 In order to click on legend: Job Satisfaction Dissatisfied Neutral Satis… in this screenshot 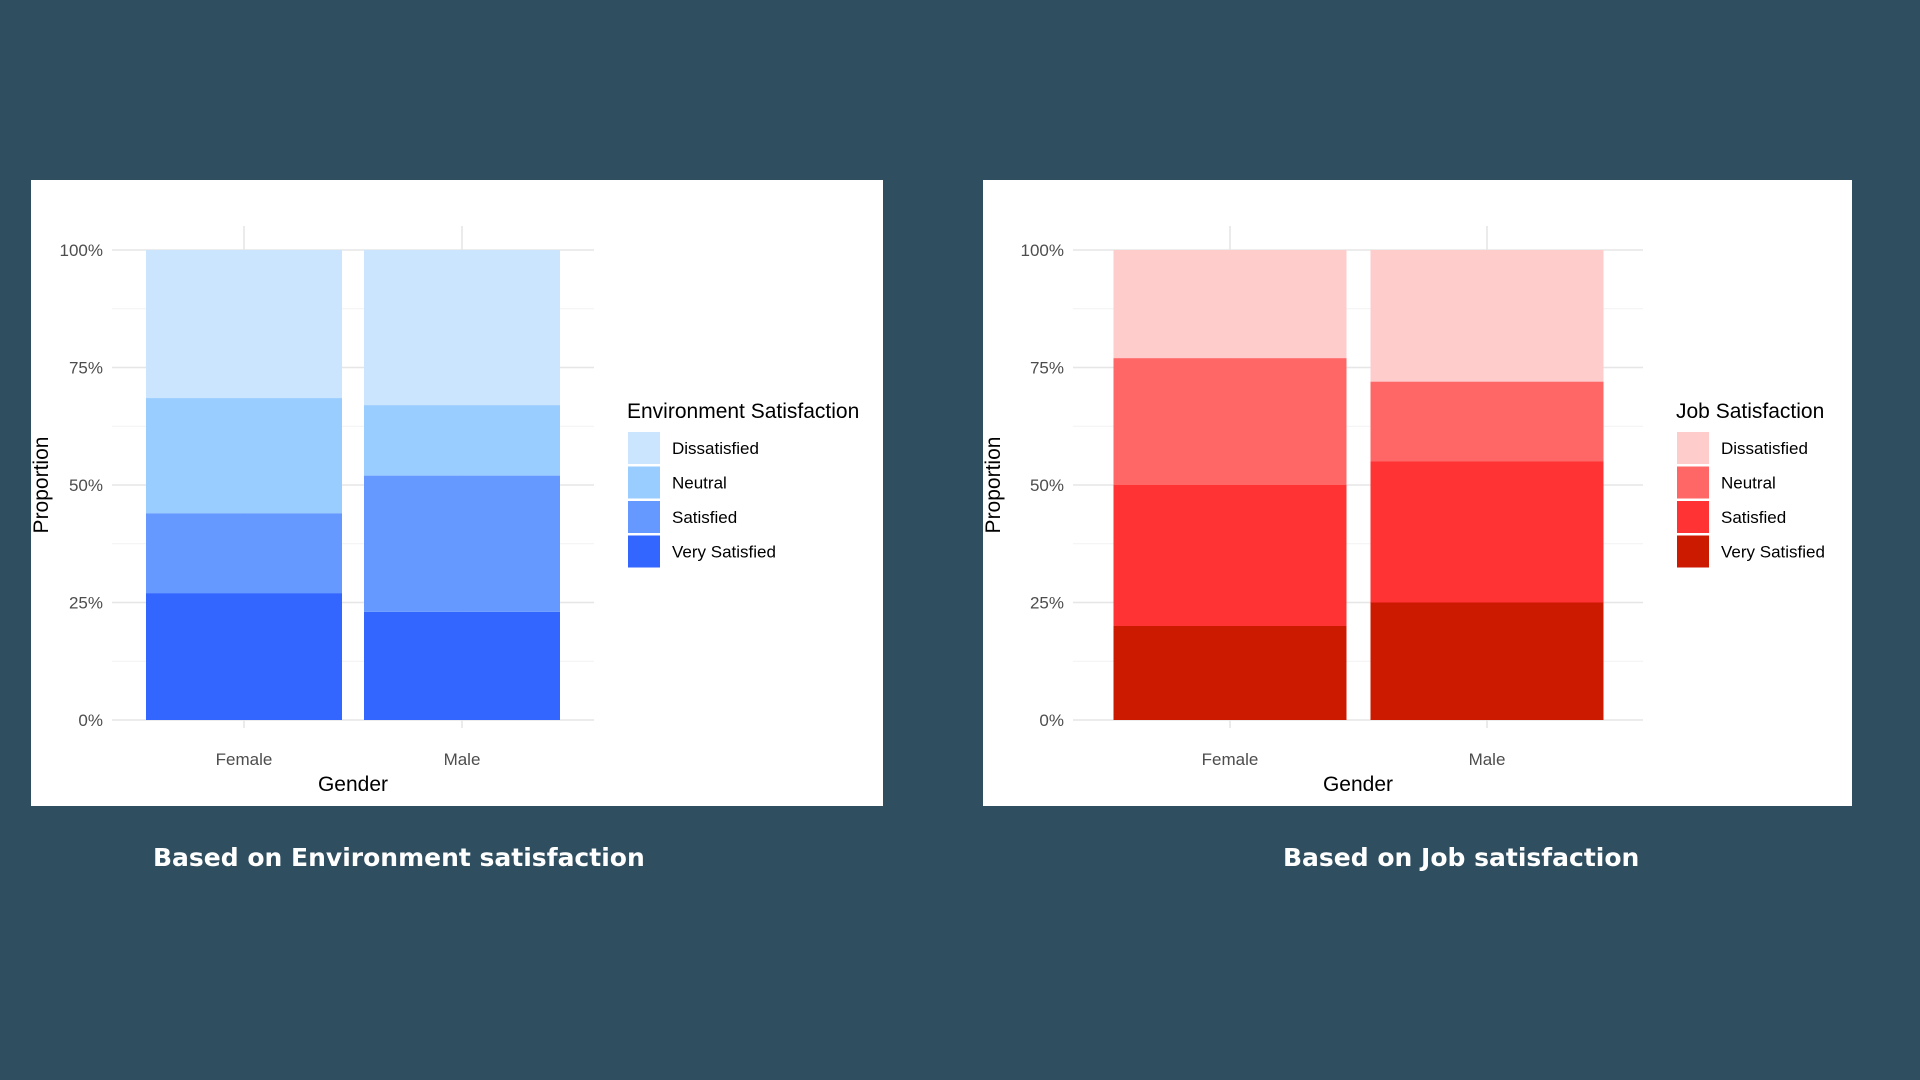, I will do `click(1750, 484)`.